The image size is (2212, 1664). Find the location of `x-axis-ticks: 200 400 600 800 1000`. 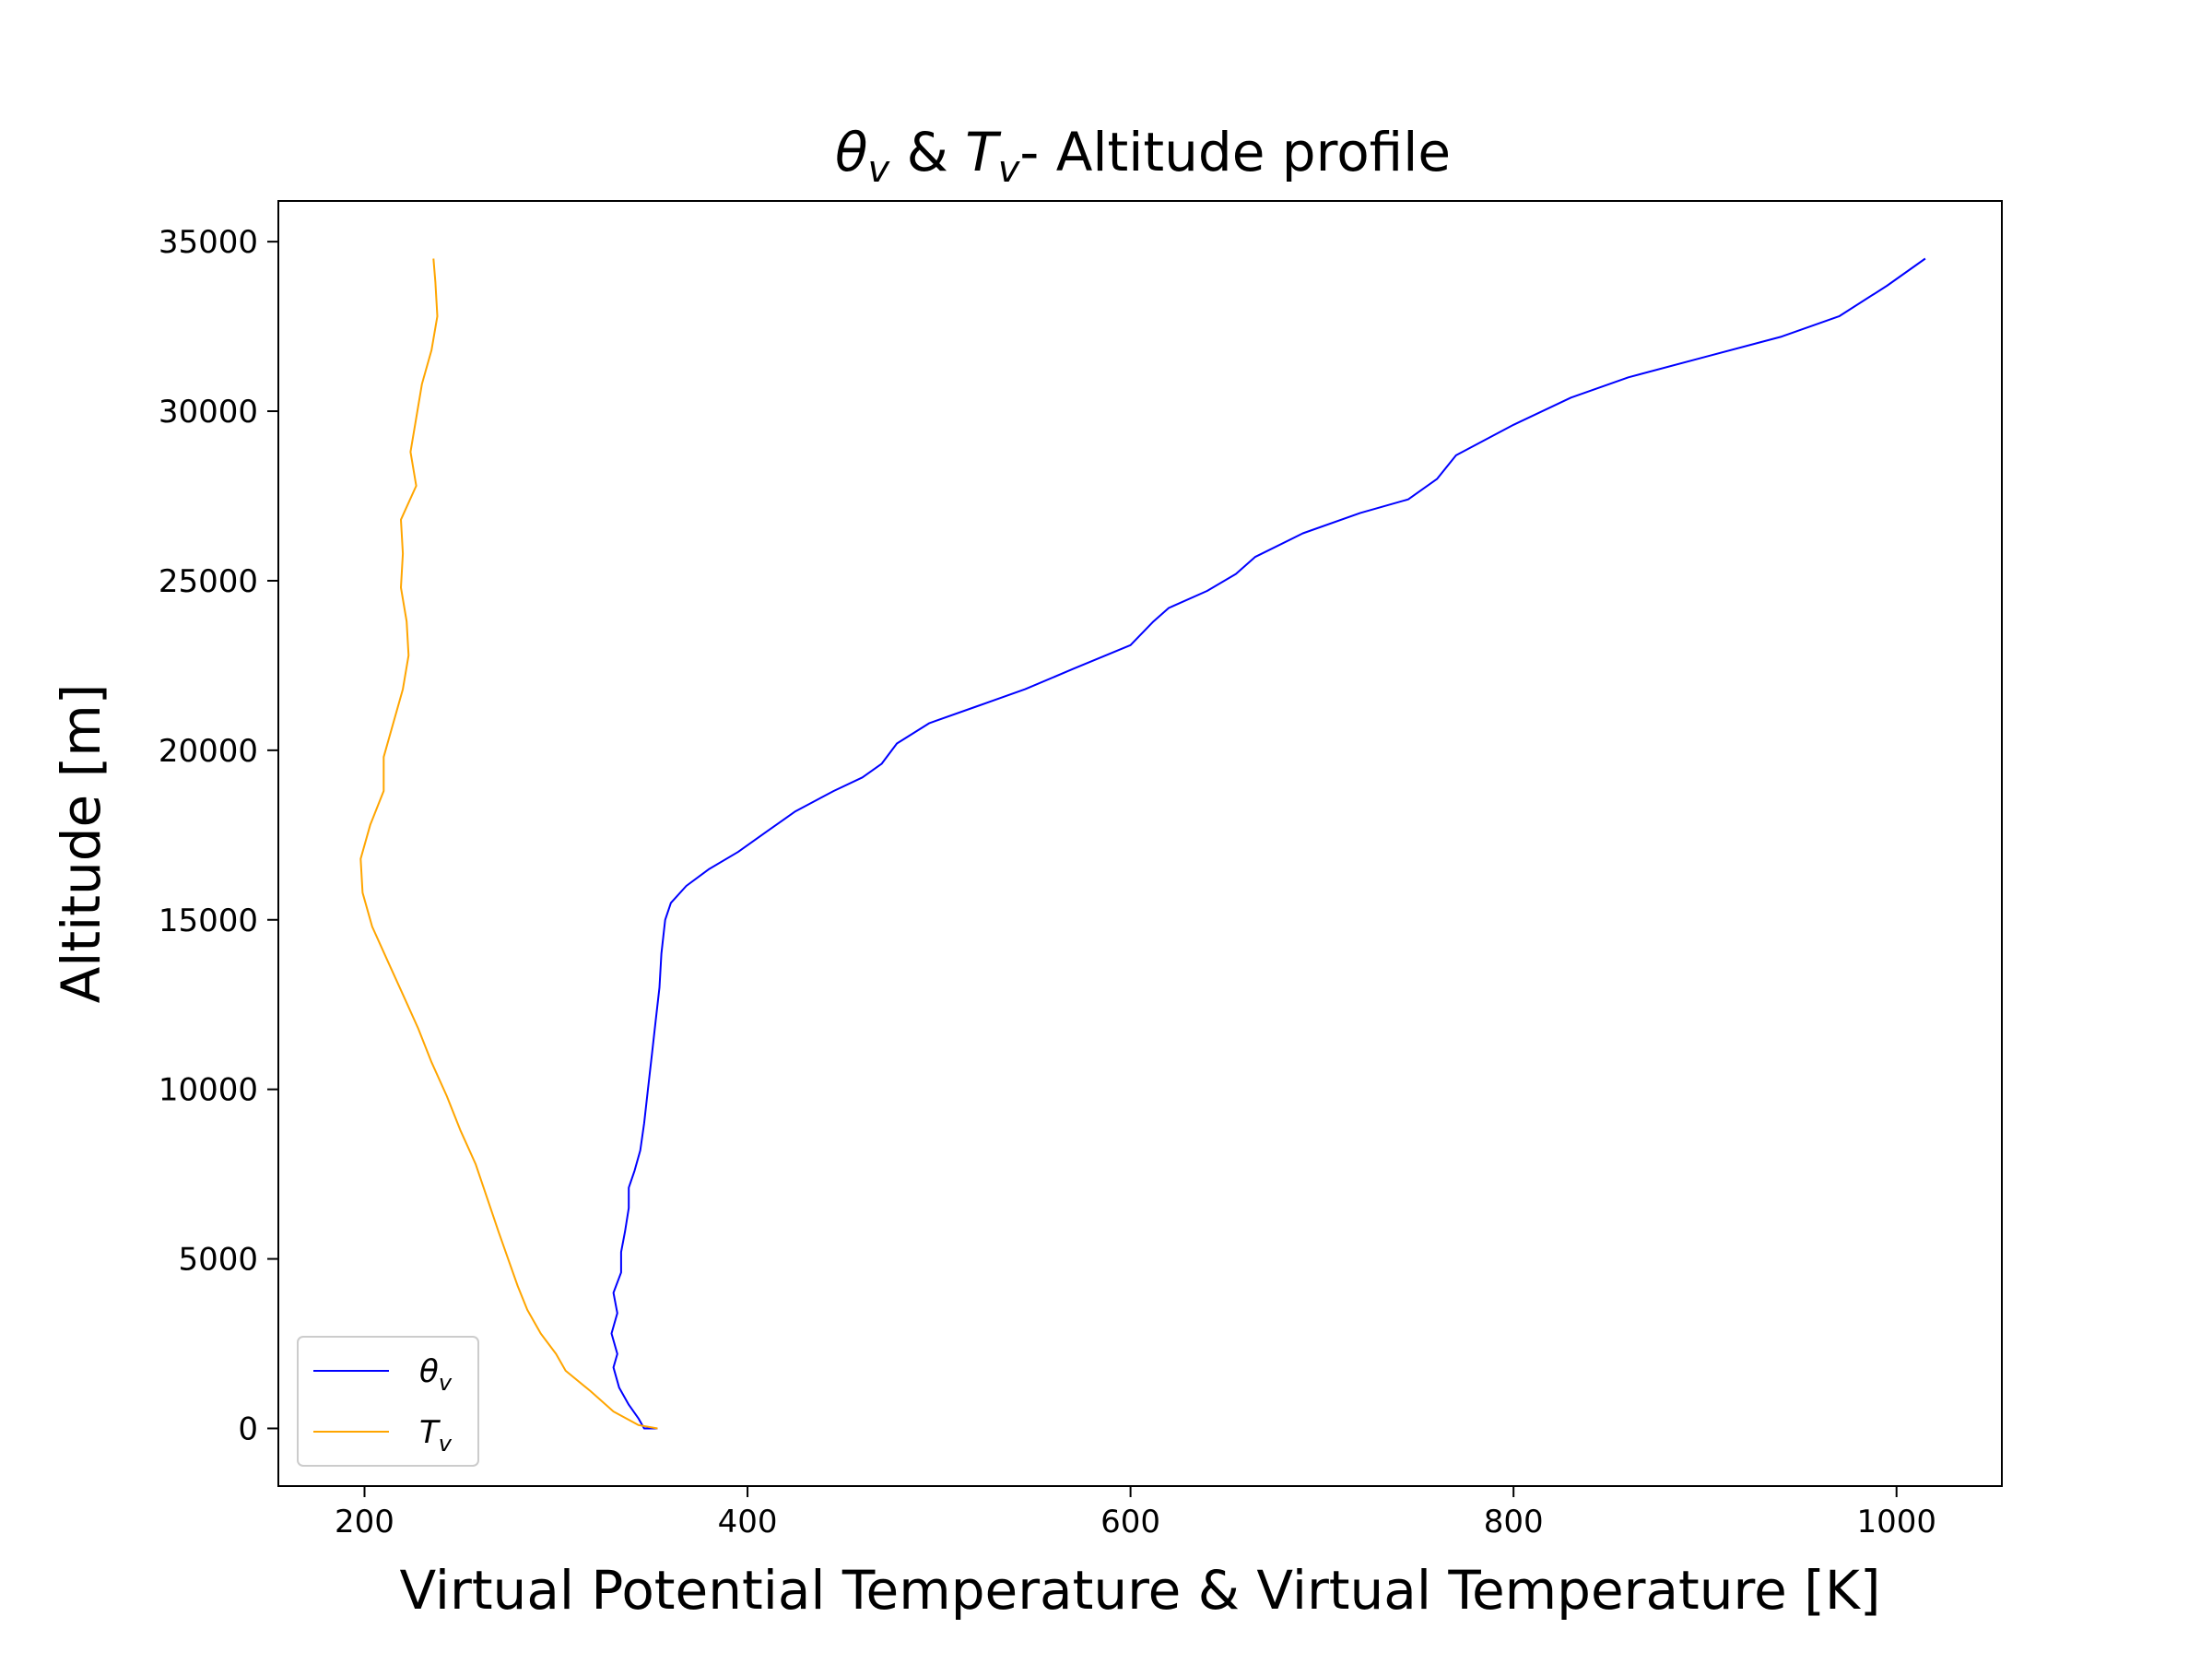

x-axis-ticks: 200 400 600 800 1000 is located at coordinates (1135, 1513).